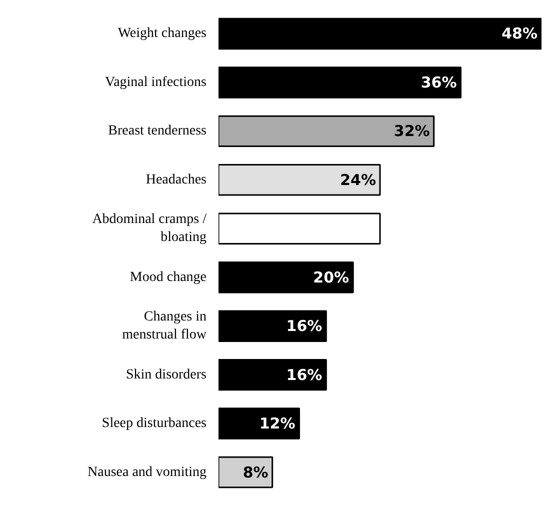 Image resolution: width=545 pixels, height=505 pixels. Describe the element at coordinates (156, 82) in the screenshot. I see `y-tick-label: Vaginal infections` at that location.